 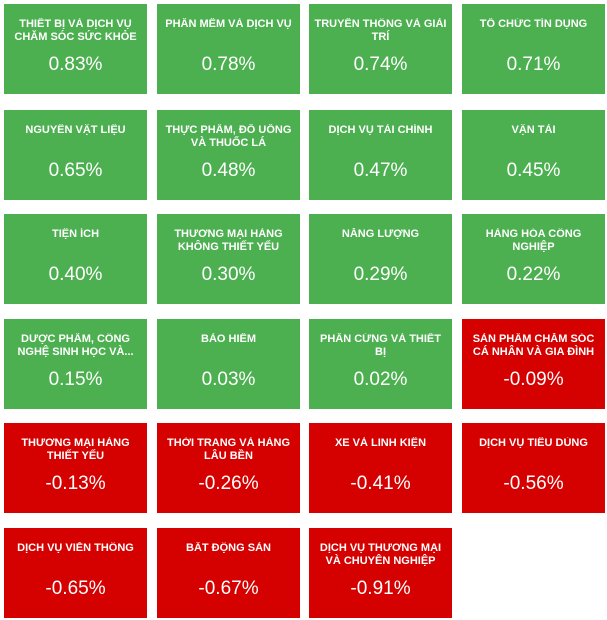 I want to click on sector-tile: TRUYỀN THÔNG VÀ GIẢI TRÍ 0.74%, so click(x=380, y=49).